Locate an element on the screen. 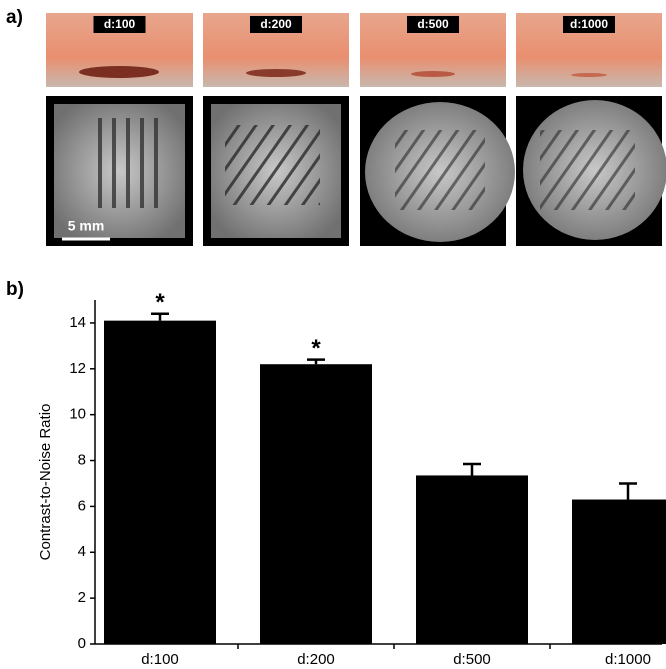 Image resolution: width=666 pixels, height=669 pixels. y-tick-label: 12 is located at coordinates (77, 368).